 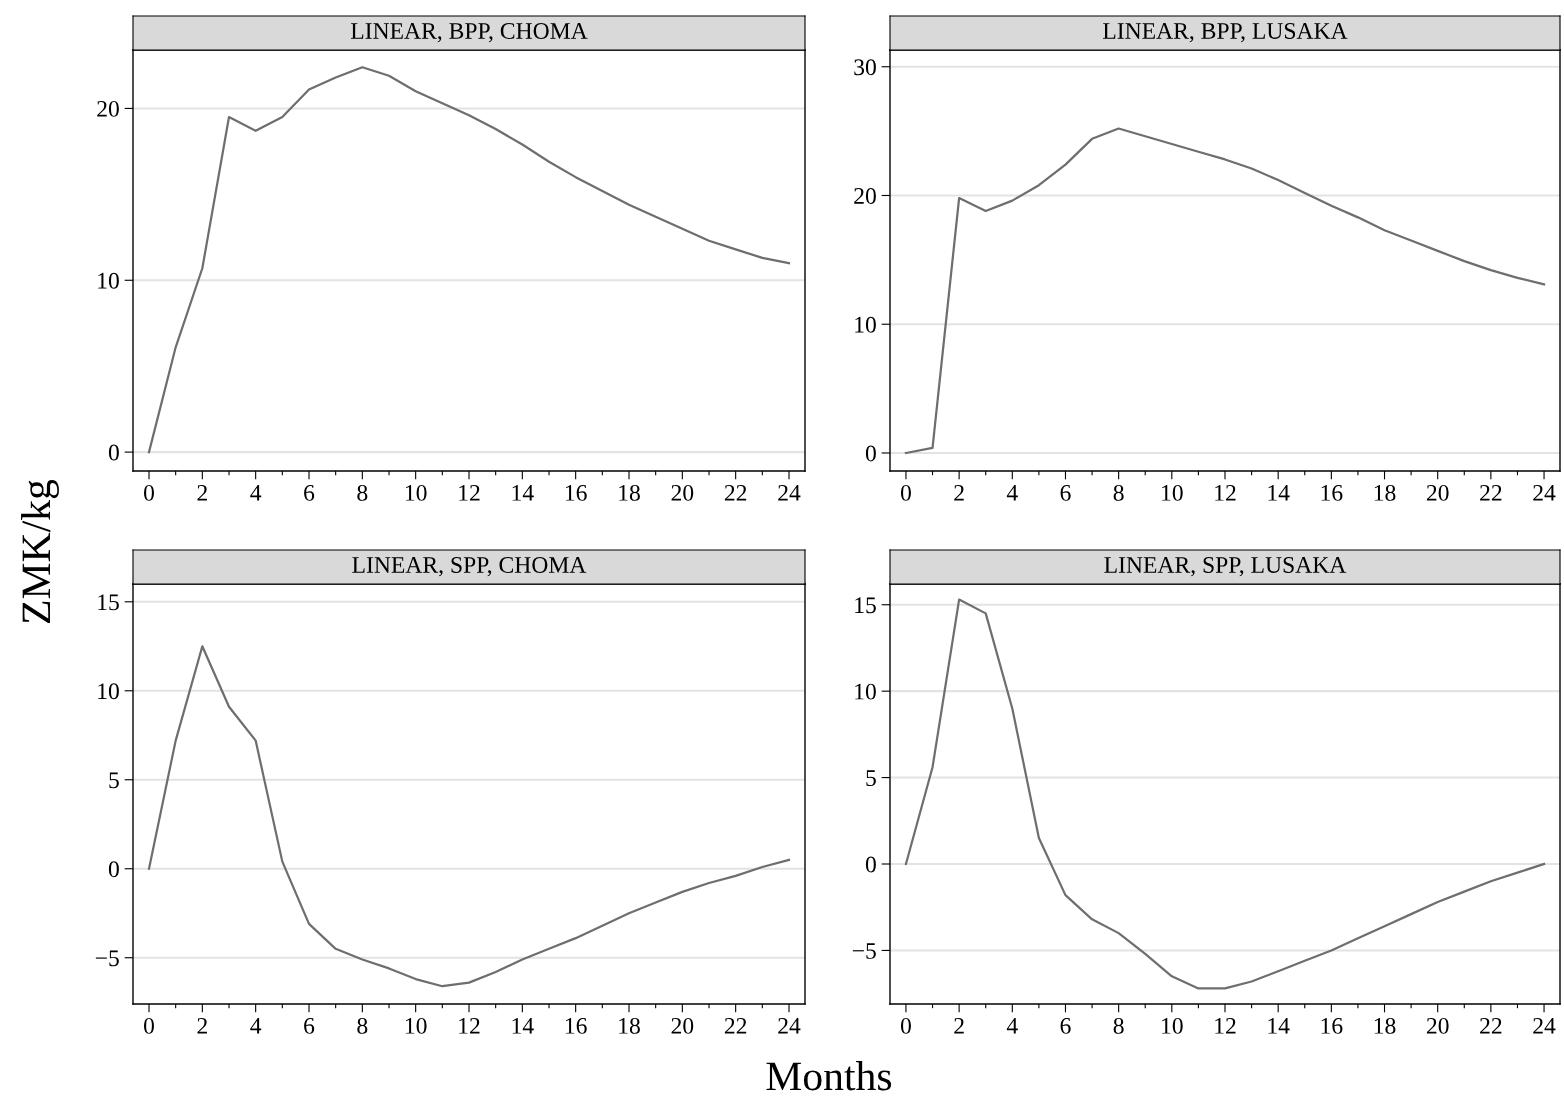 What do you see at coordinates (469, 33) in the screenshot?
I see `chart-title: LINEAR, BPP, CHOMA` at bounding box center [469, 33].